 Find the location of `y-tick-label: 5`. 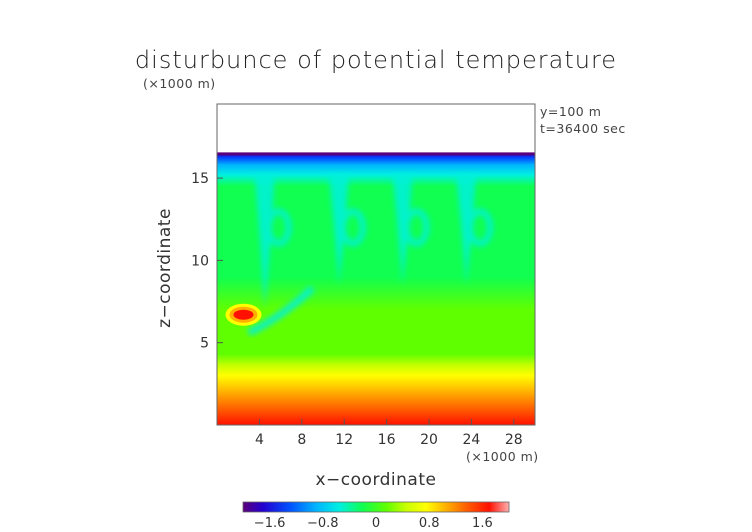

y-tick-label: 5 is located at coordinates (204, 344).